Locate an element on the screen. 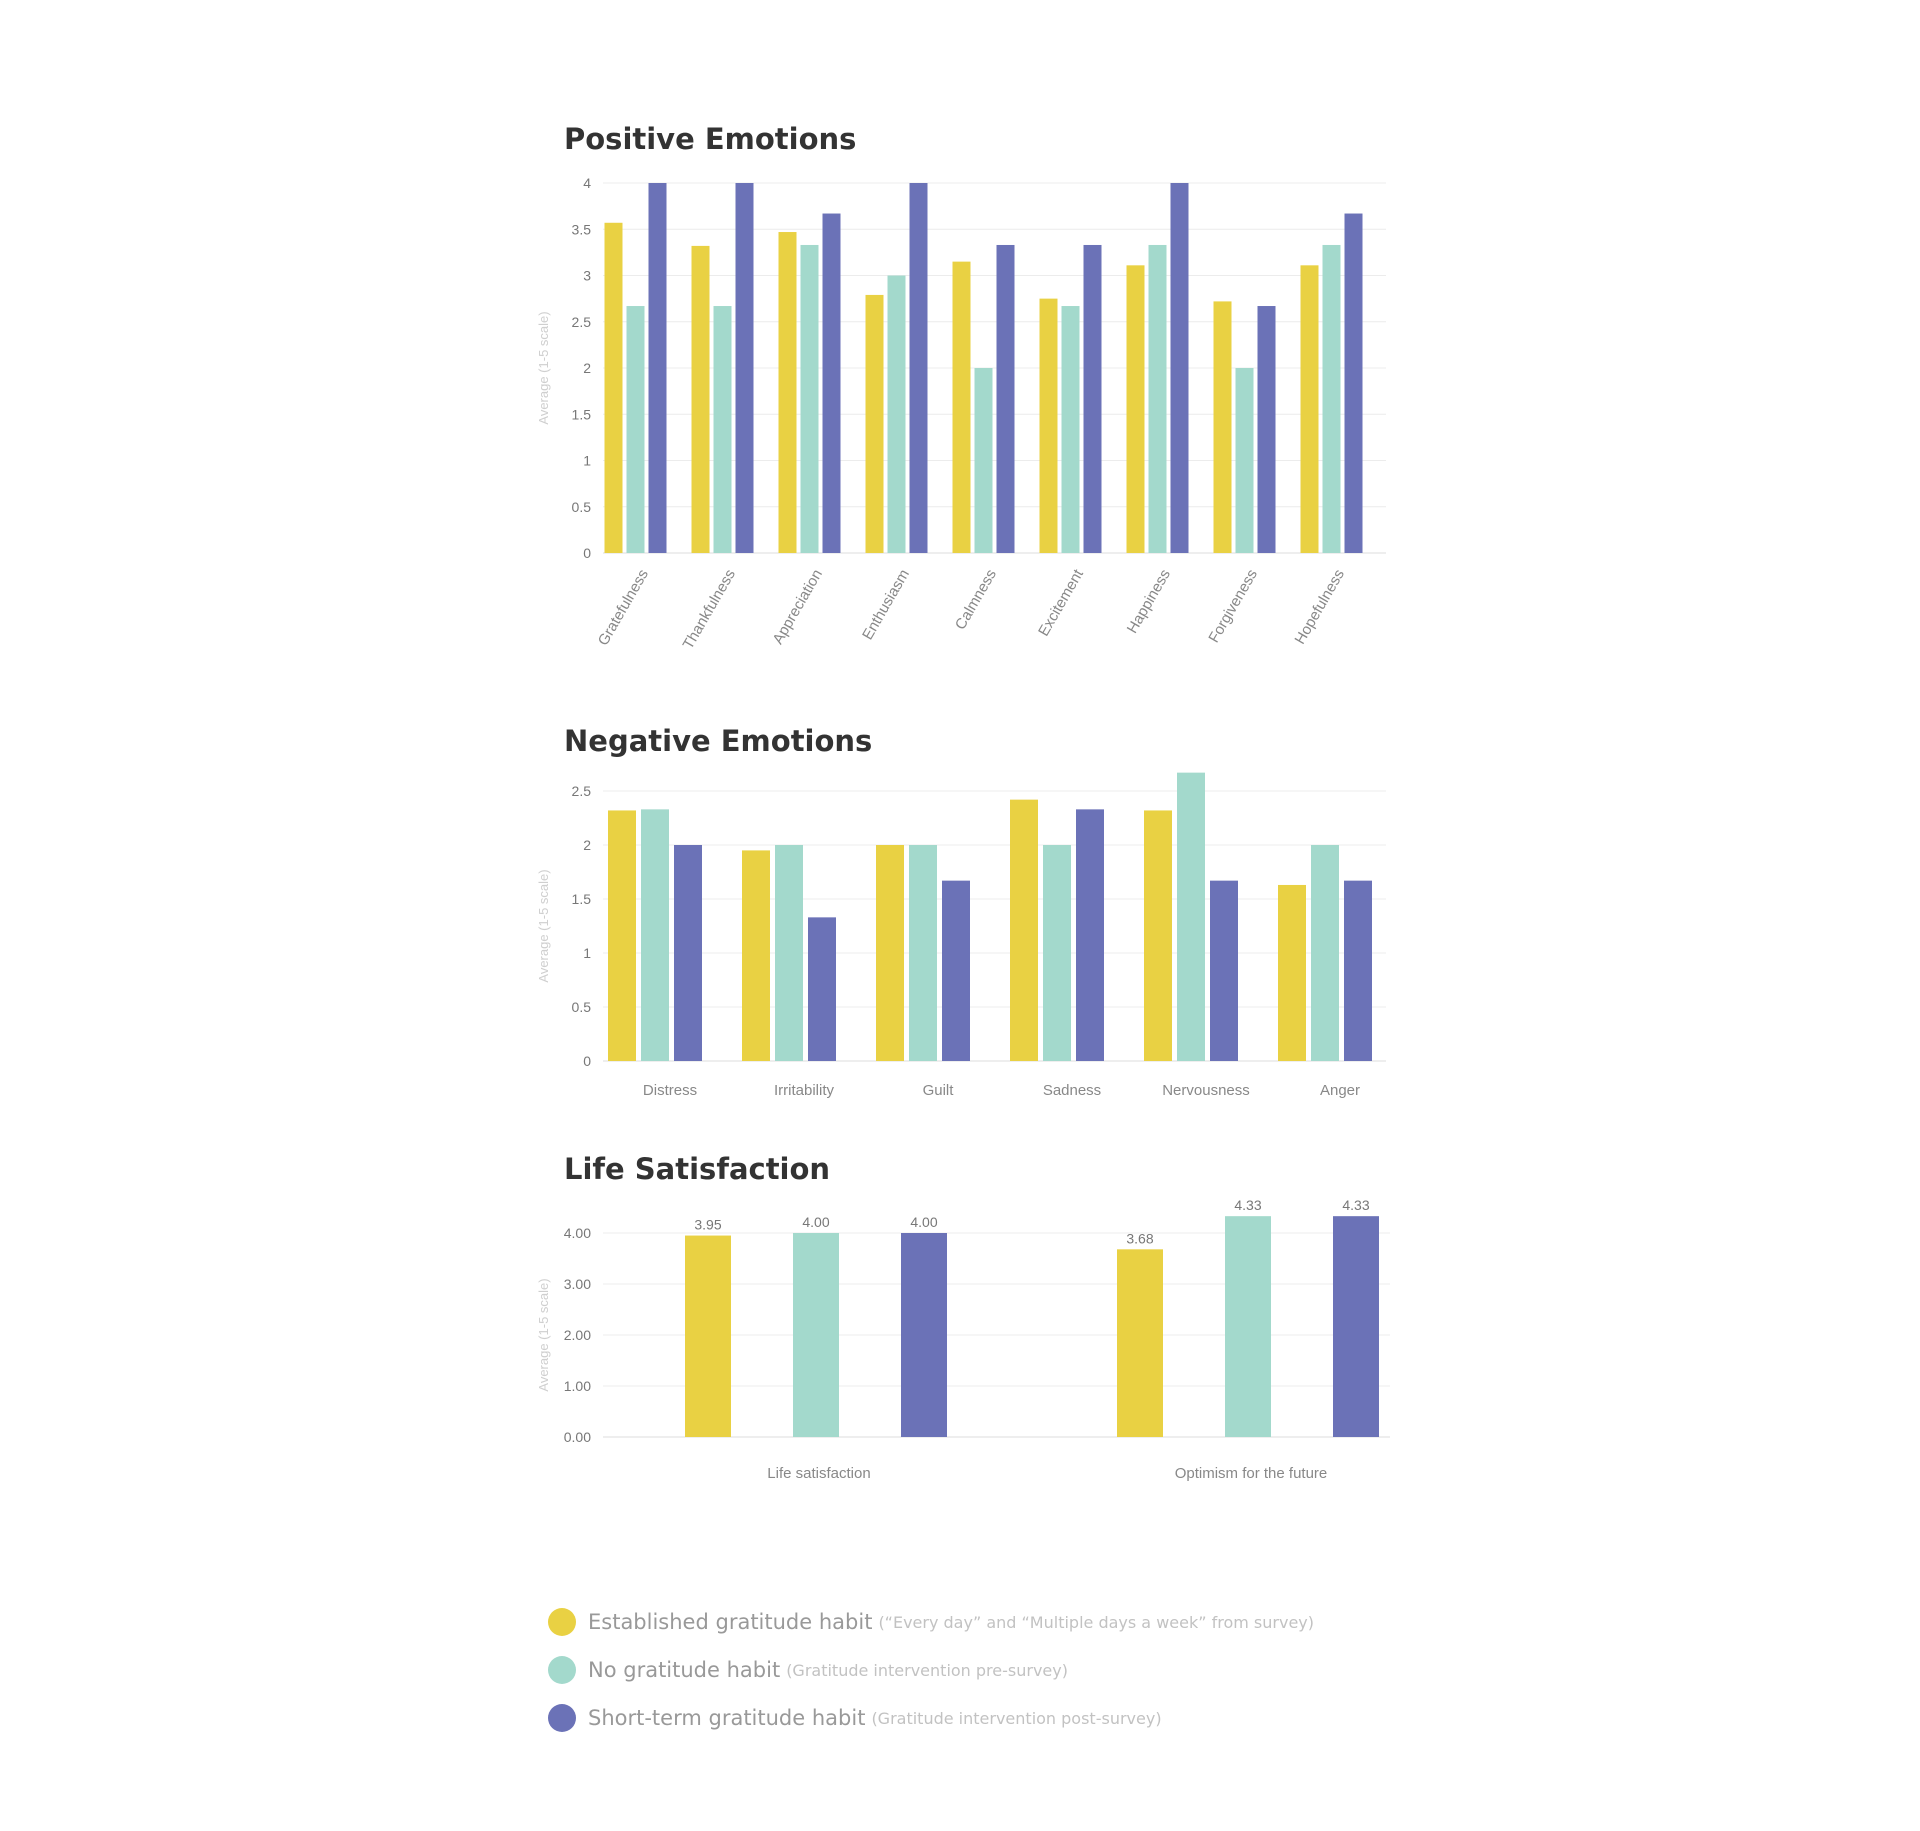  y-tick-label: 0.5 is located at coordinates (582, 1007).